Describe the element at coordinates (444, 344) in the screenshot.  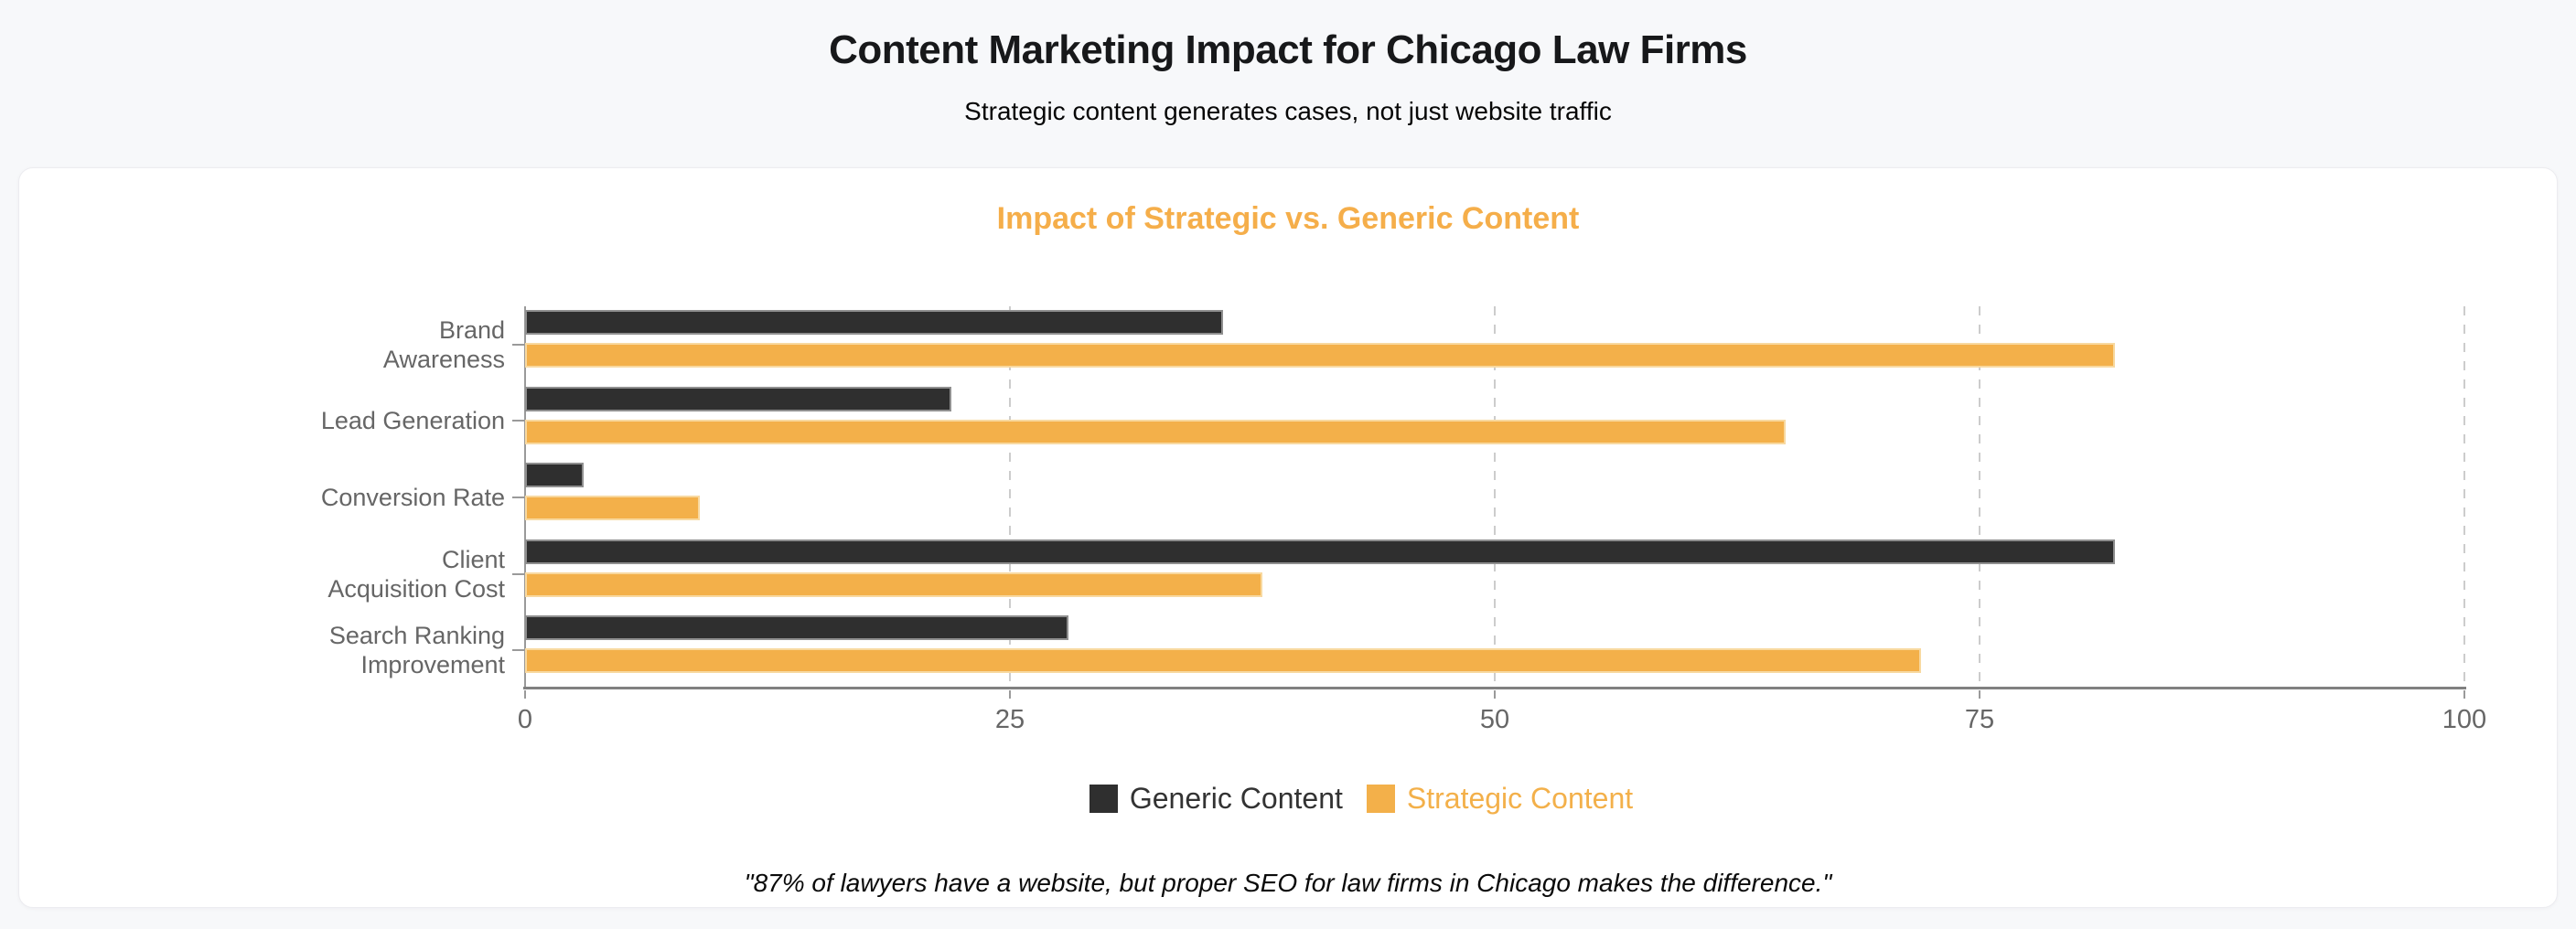
I see `category-label-brand-awareness: Brand Awareness` at that location.